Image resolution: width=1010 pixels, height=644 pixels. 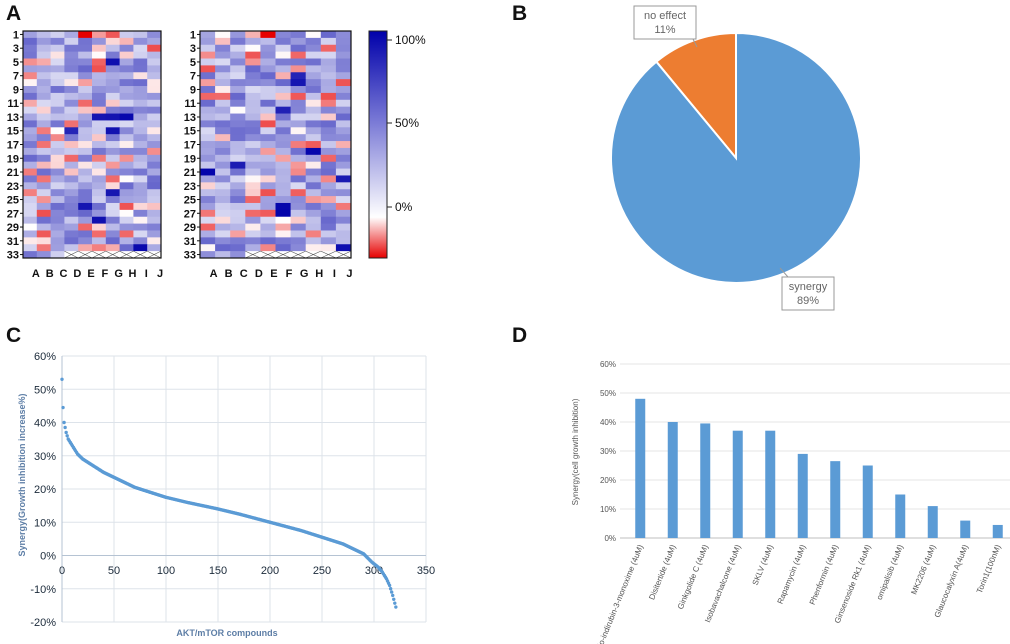 I want to click on heatmap-left-col-label: E, so click(x=90, y=274).